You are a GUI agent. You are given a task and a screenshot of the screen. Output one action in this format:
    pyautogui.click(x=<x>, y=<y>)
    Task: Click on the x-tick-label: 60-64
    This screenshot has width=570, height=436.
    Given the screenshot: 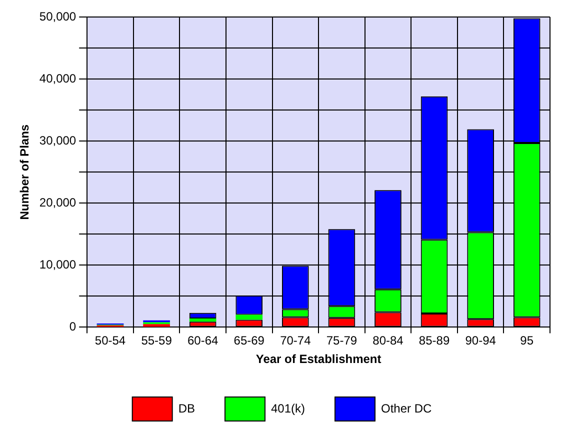 What is the action you would take?
    pyautogui.click(x=202, y=341)
    